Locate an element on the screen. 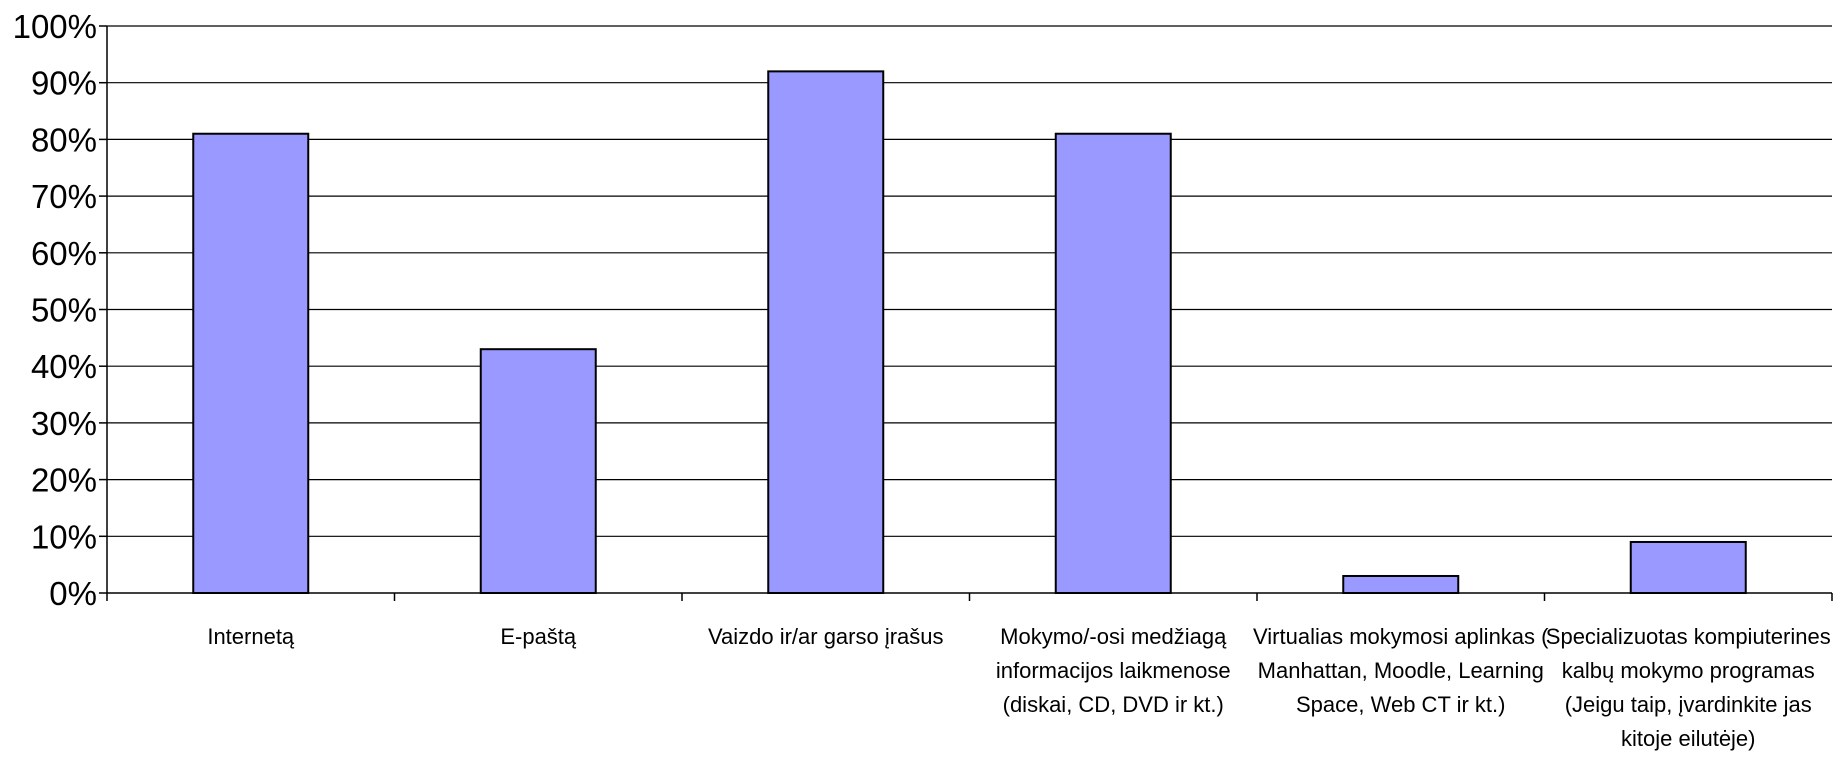  y-tick-label: 90% is located at coordinates (64, 83).